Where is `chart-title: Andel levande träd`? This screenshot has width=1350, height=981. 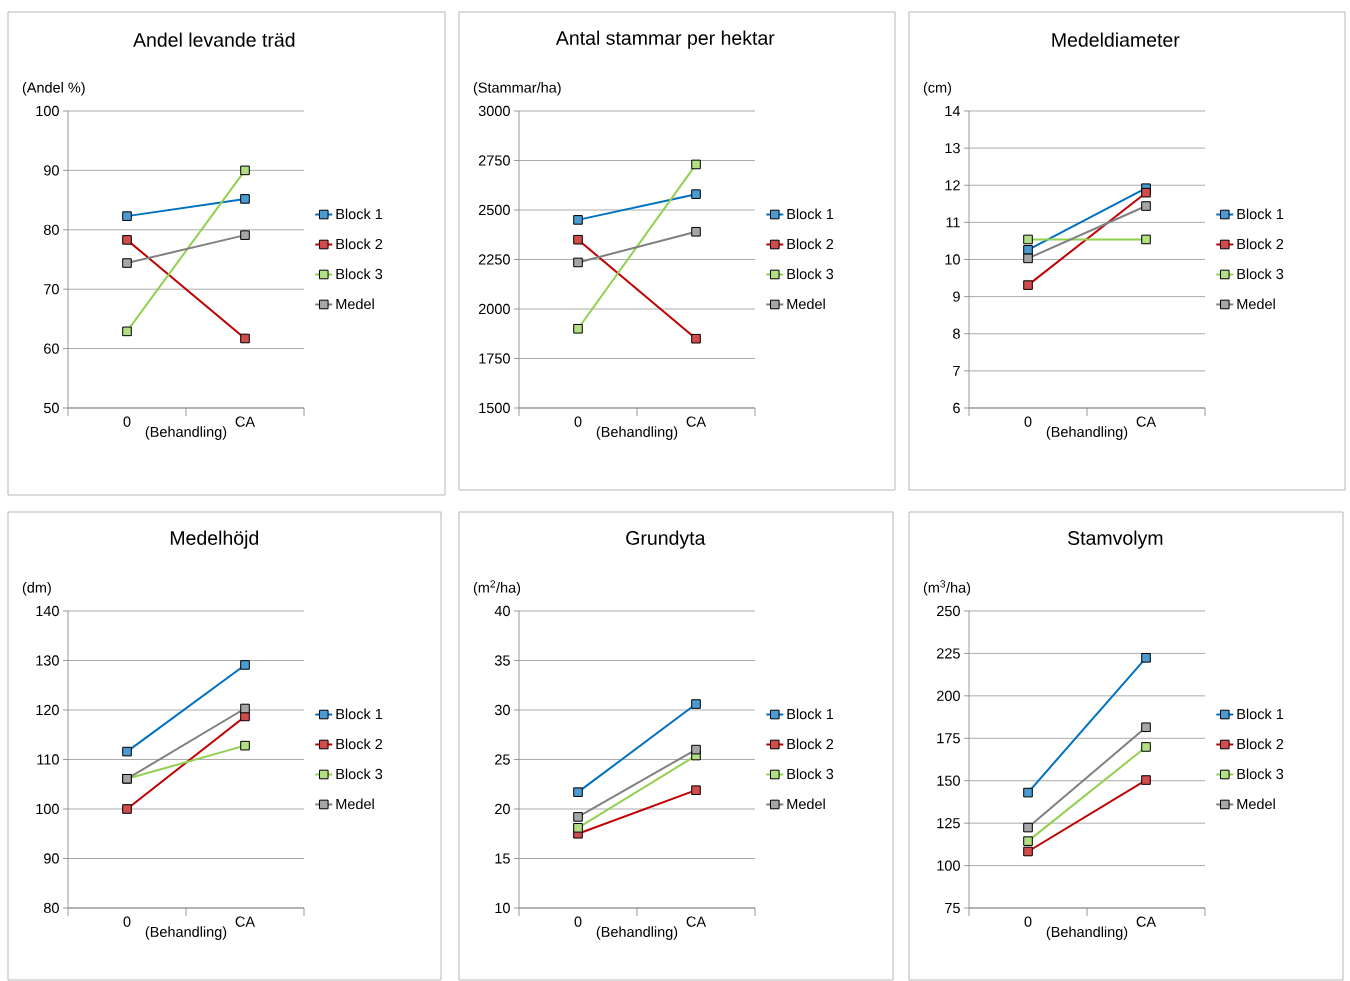
chart-title: Andel levande träd is located at coordinates (214, 39).